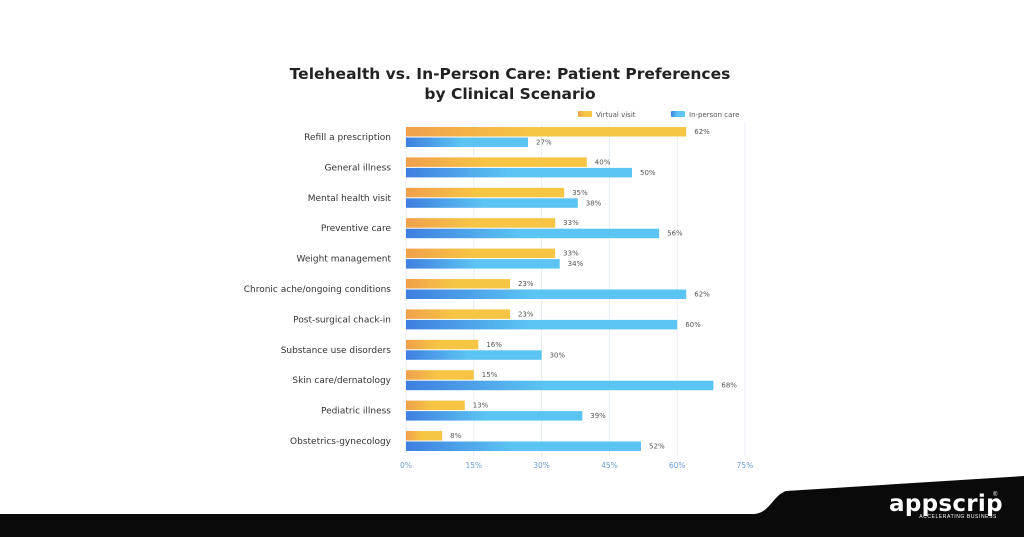 The height and width of the screenshot is (537, 1024). Describe the element at coordinates (598, 416) in the screenshot. I see `data-label: 39%` at that location.